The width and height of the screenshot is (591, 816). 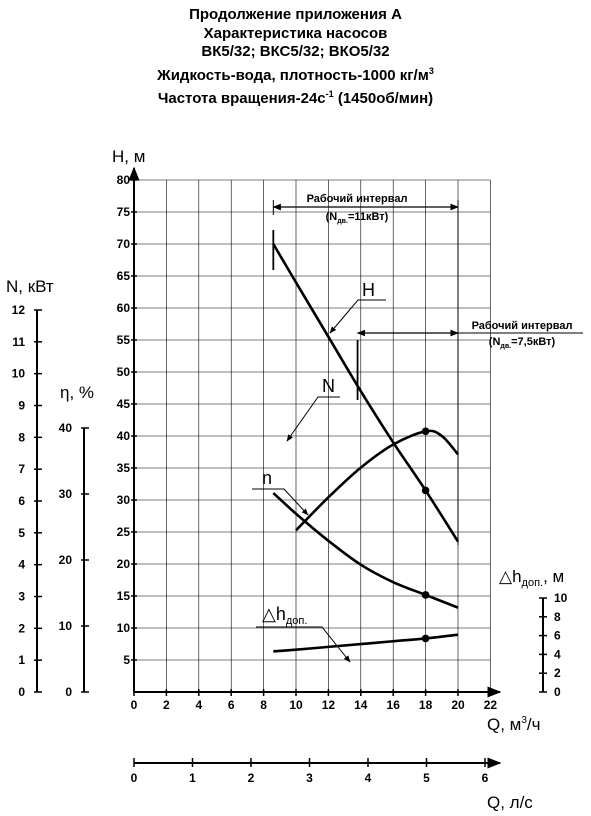 I want to click on title-line-5: Частота вращения-24с-1 (1450об/мин), so click(x=295, y=98).